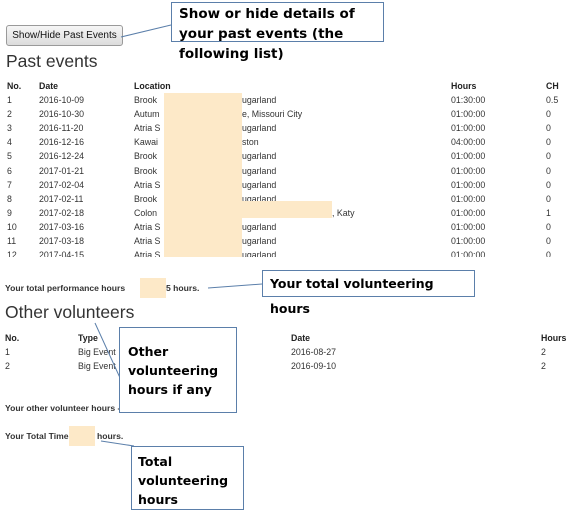  Describe the element at coordinates (61, 253) in the screenshot. I see `past-event-date: 2017-04-15` at that location.